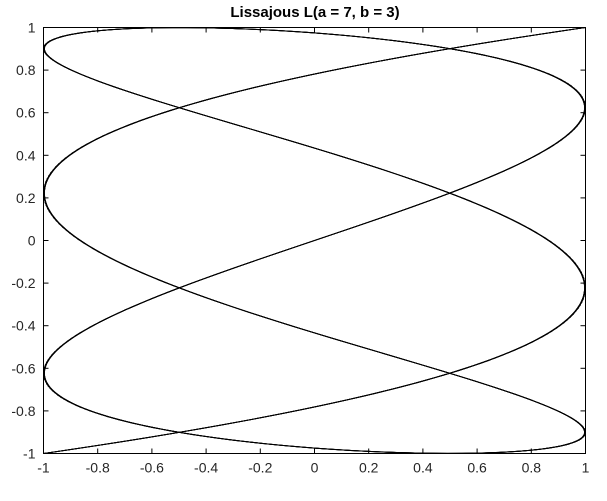  What do you see at coordinates (23, 368) in the screenshot?
I see `y-tick-label: -0.6` at bounding box center [23, 368].